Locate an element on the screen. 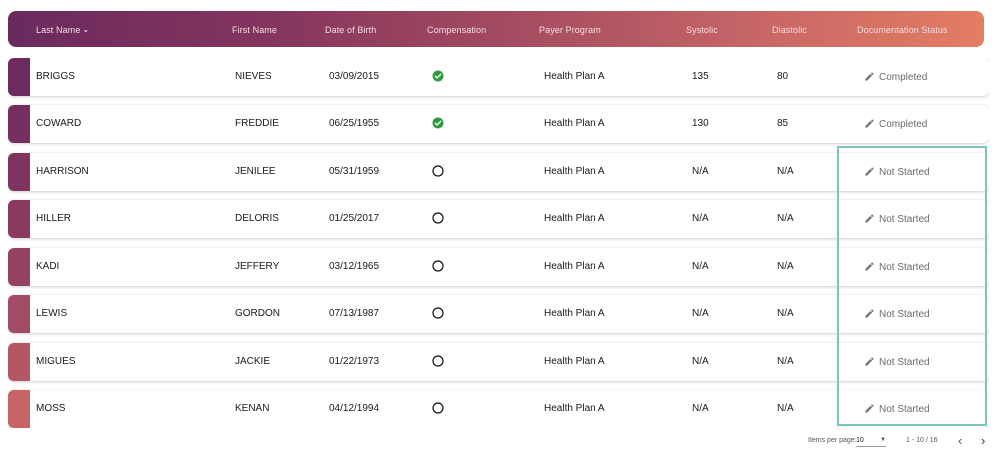 This screenshot has height=456, width=1000. dob-cell: 06/25/1955 is located at coordinates (354, 123).